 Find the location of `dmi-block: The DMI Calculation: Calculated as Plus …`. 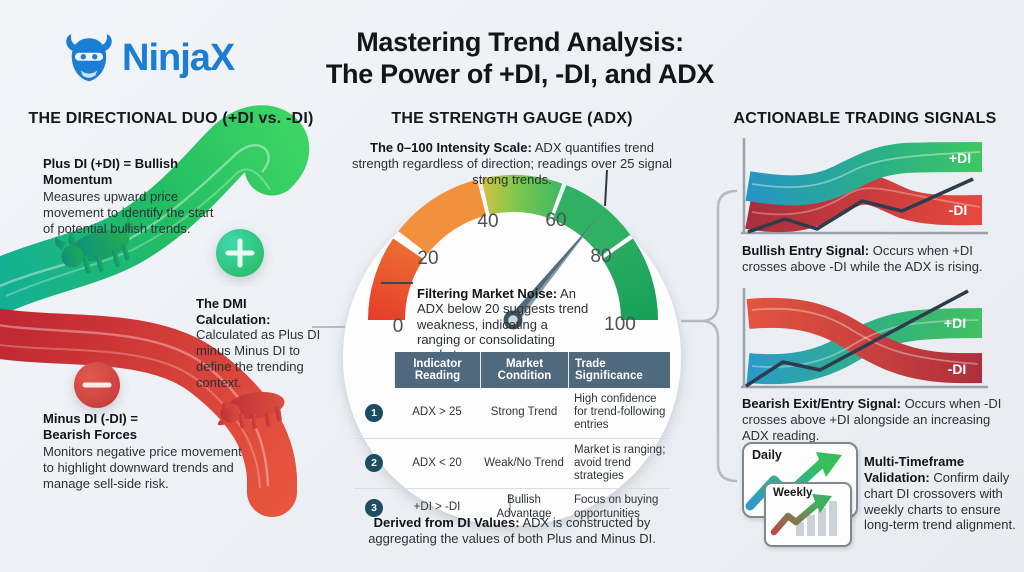

dmi-block: The DMI Calculation: Calculated as Plus … is located at coordinates (259, 343).